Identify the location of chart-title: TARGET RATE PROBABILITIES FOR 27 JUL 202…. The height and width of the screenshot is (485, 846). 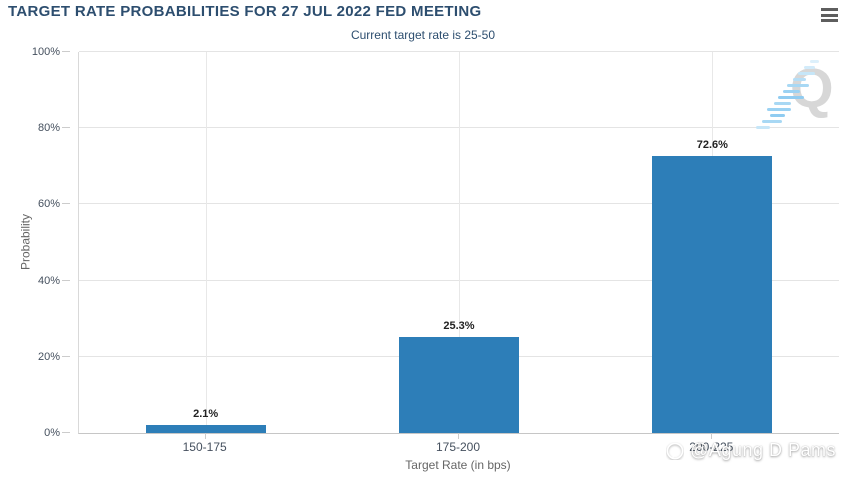
(245, 11).